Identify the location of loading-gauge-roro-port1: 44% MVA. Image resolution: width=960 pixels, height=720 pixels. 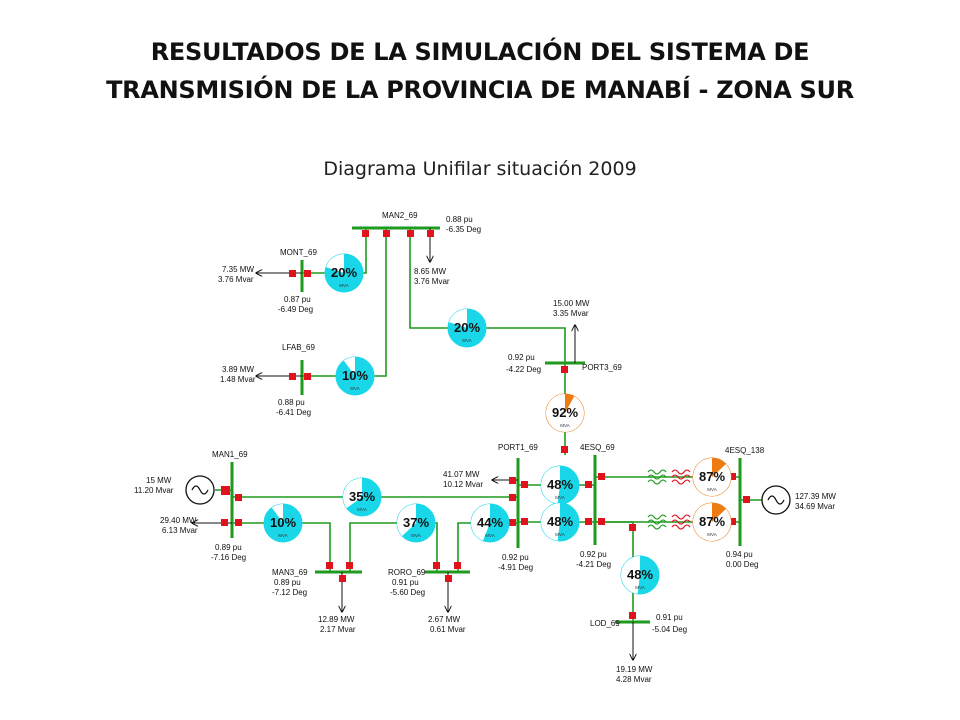
(490, 523).